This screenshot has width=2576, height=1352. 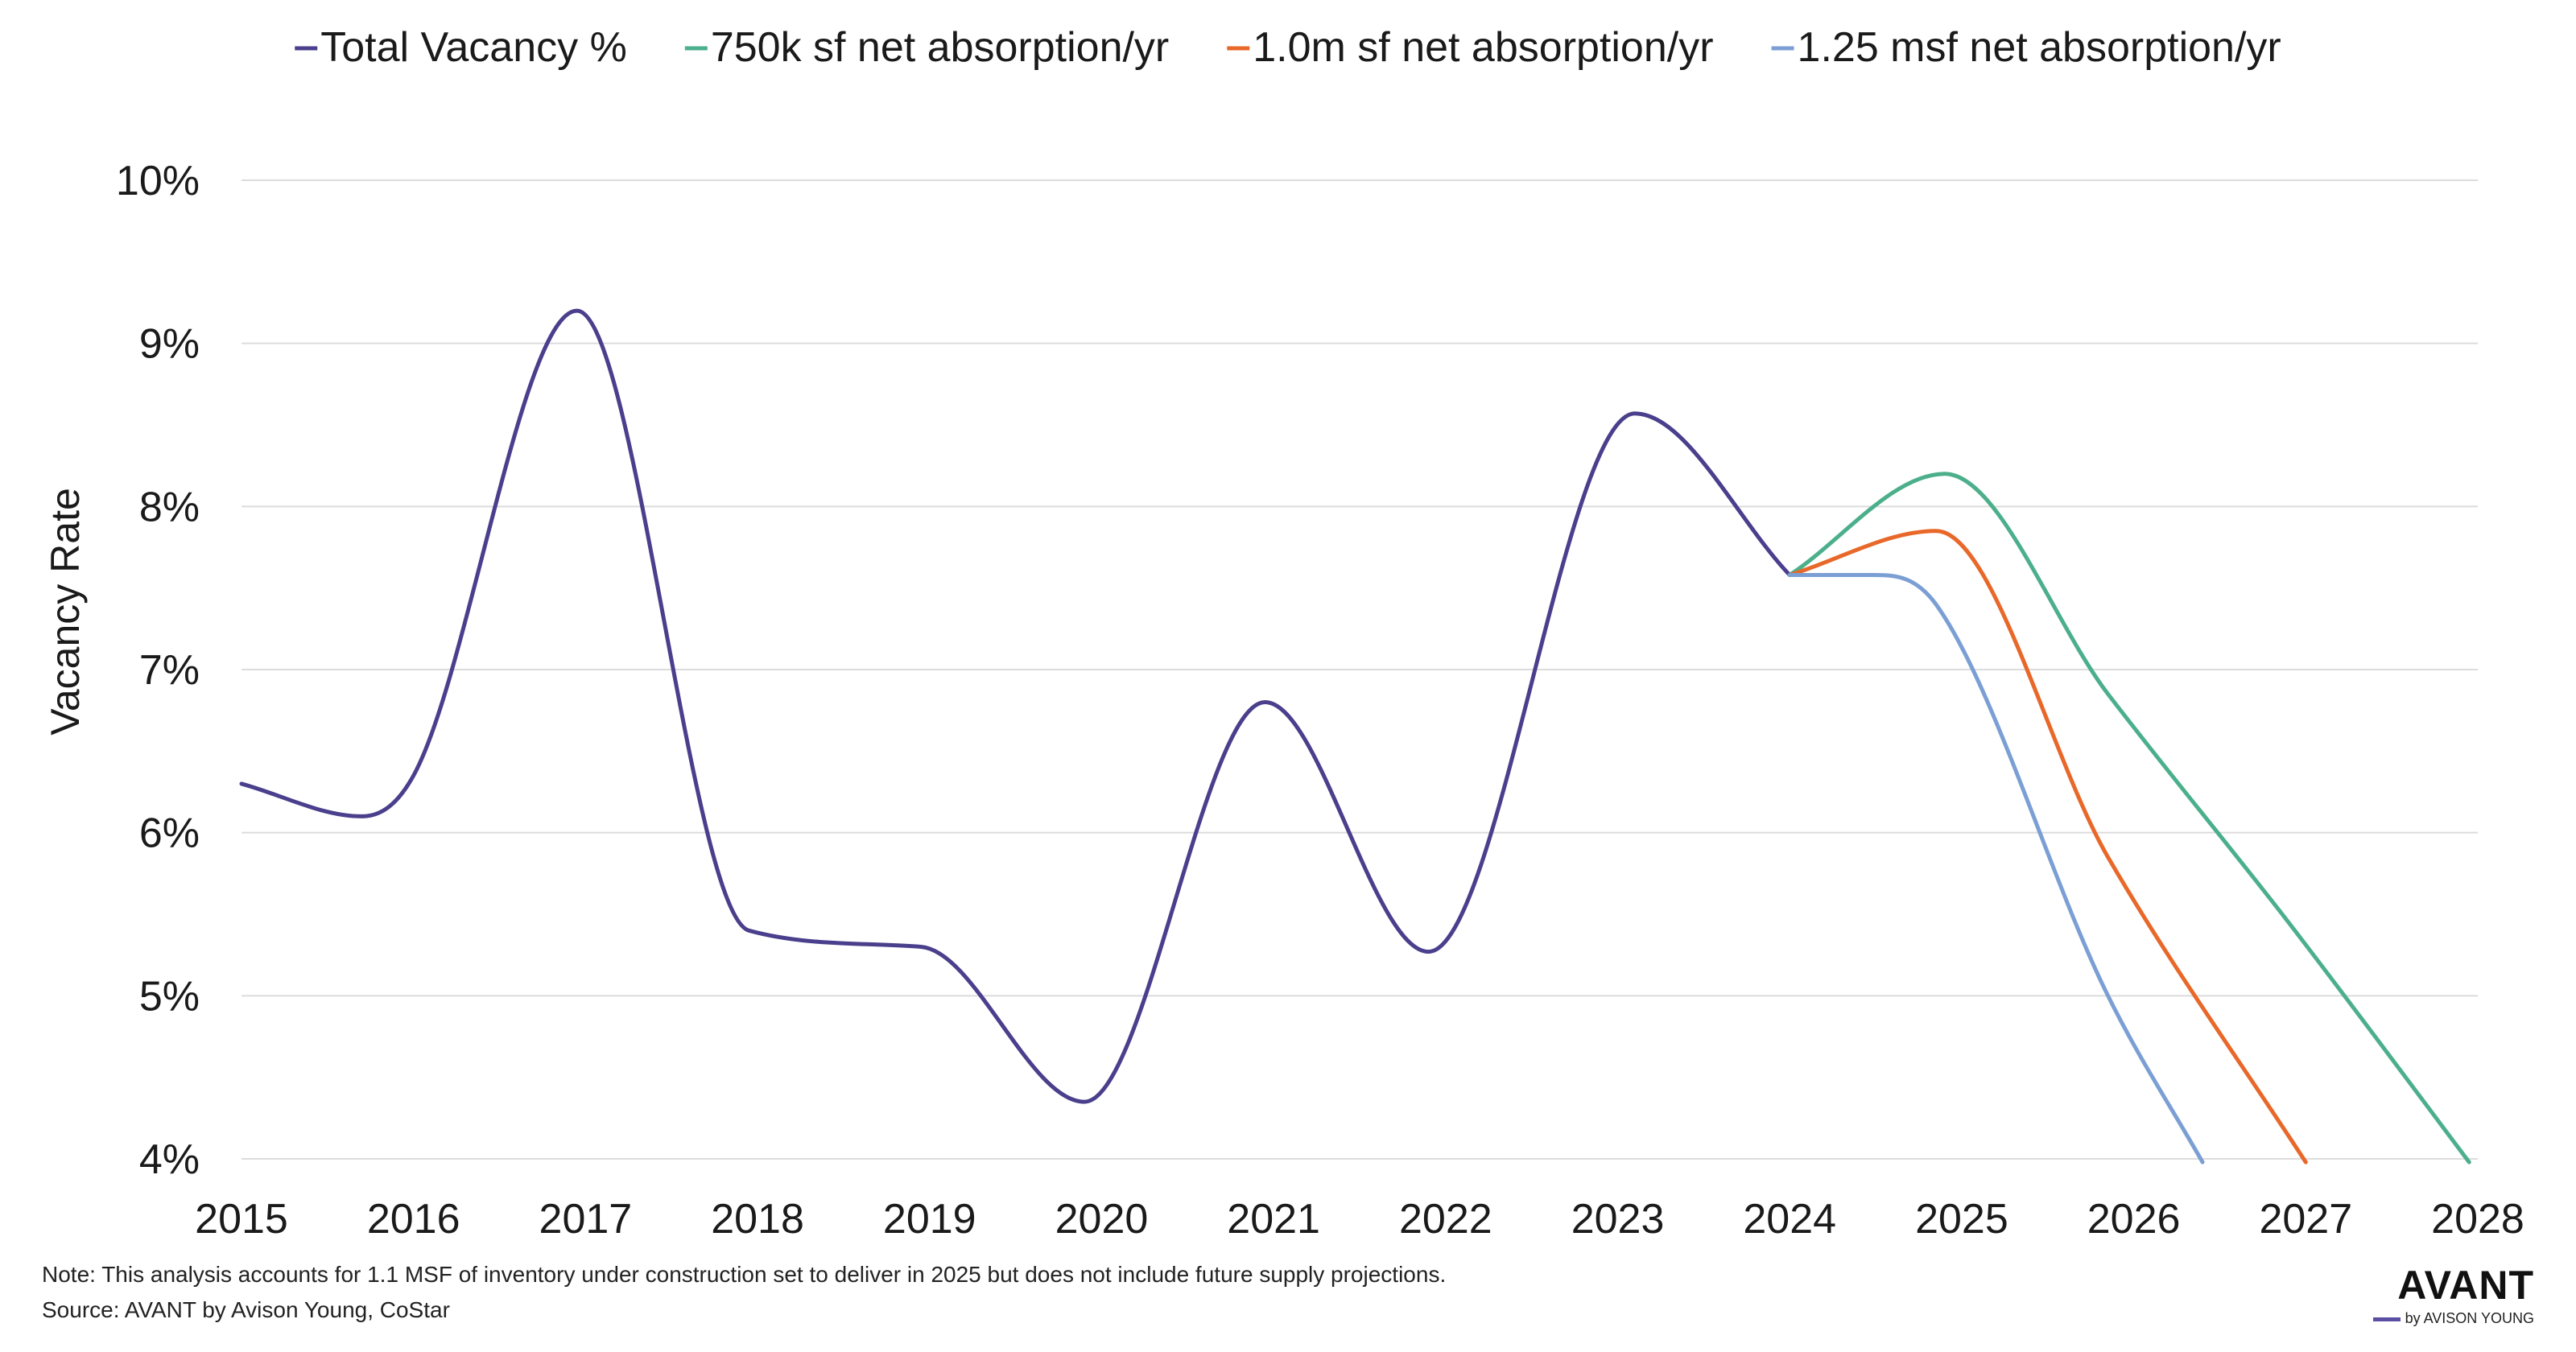 I want to click on x-tick-label: 2016, so click(x=413, y=1219).